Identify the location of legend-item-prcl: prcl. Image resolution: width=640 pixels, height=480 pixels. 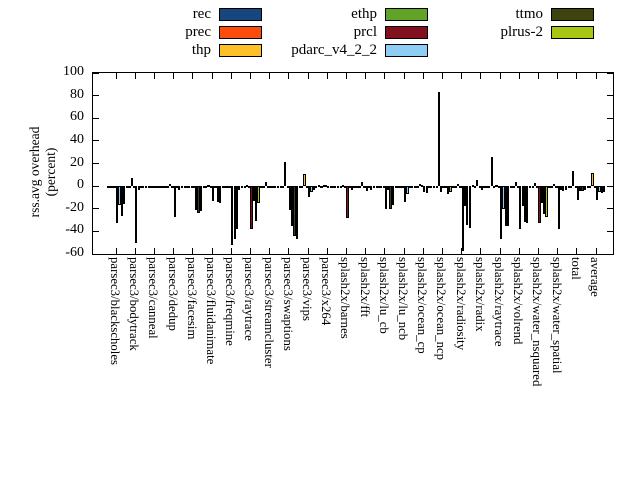
(348, 32).